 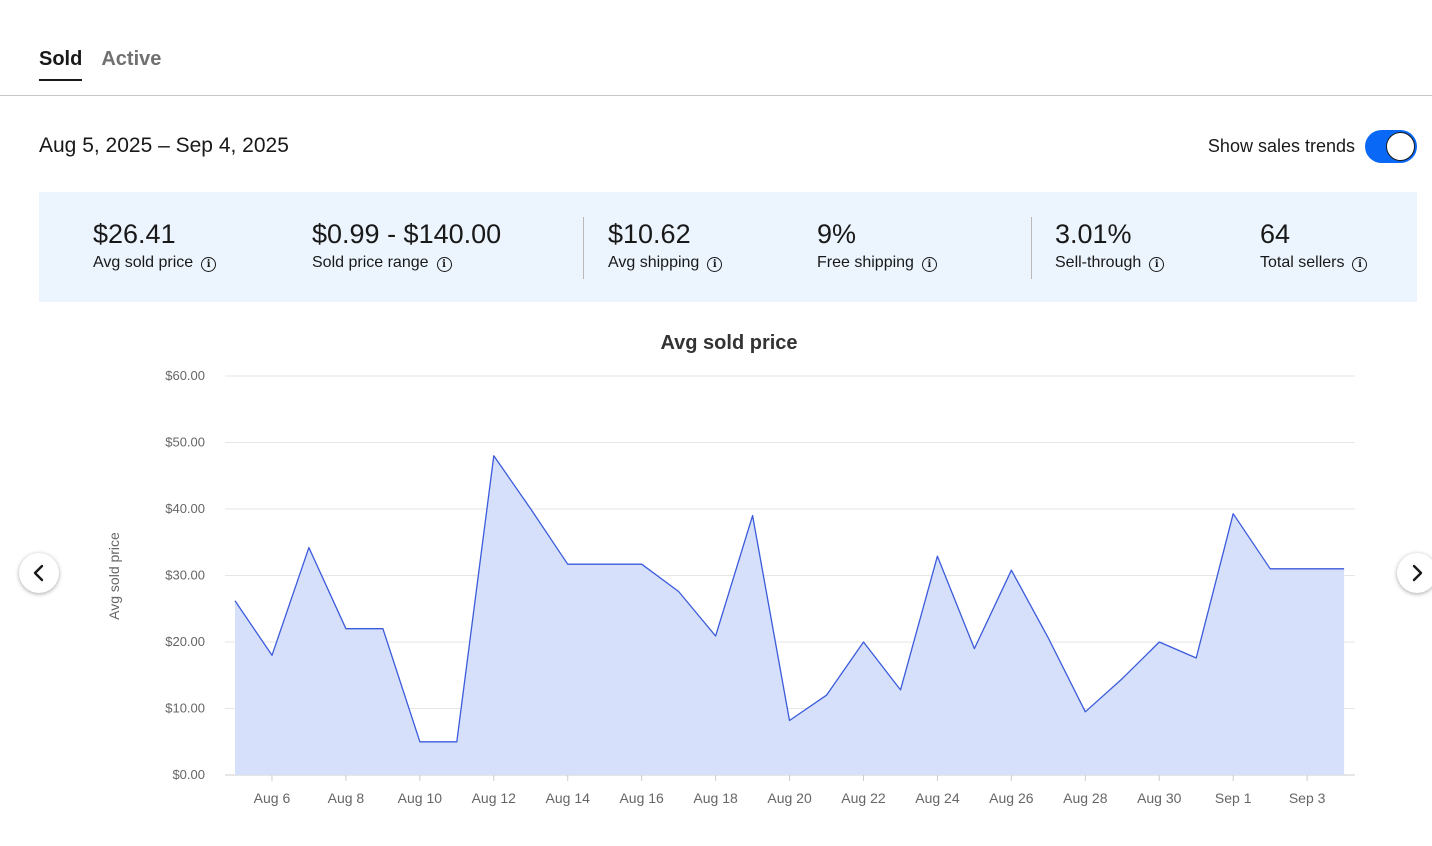 What do you see at coordinates (1302, 262) in the screenshot?
I see `stat-label: Total sellers` at bounding box center [1302, 262].